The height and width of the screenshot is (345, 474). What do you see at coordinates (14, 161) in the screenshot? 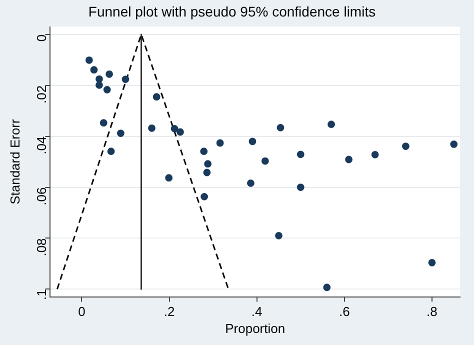
I see `y-axis-title: Standard Erorr` at bounding box center [14, 161].